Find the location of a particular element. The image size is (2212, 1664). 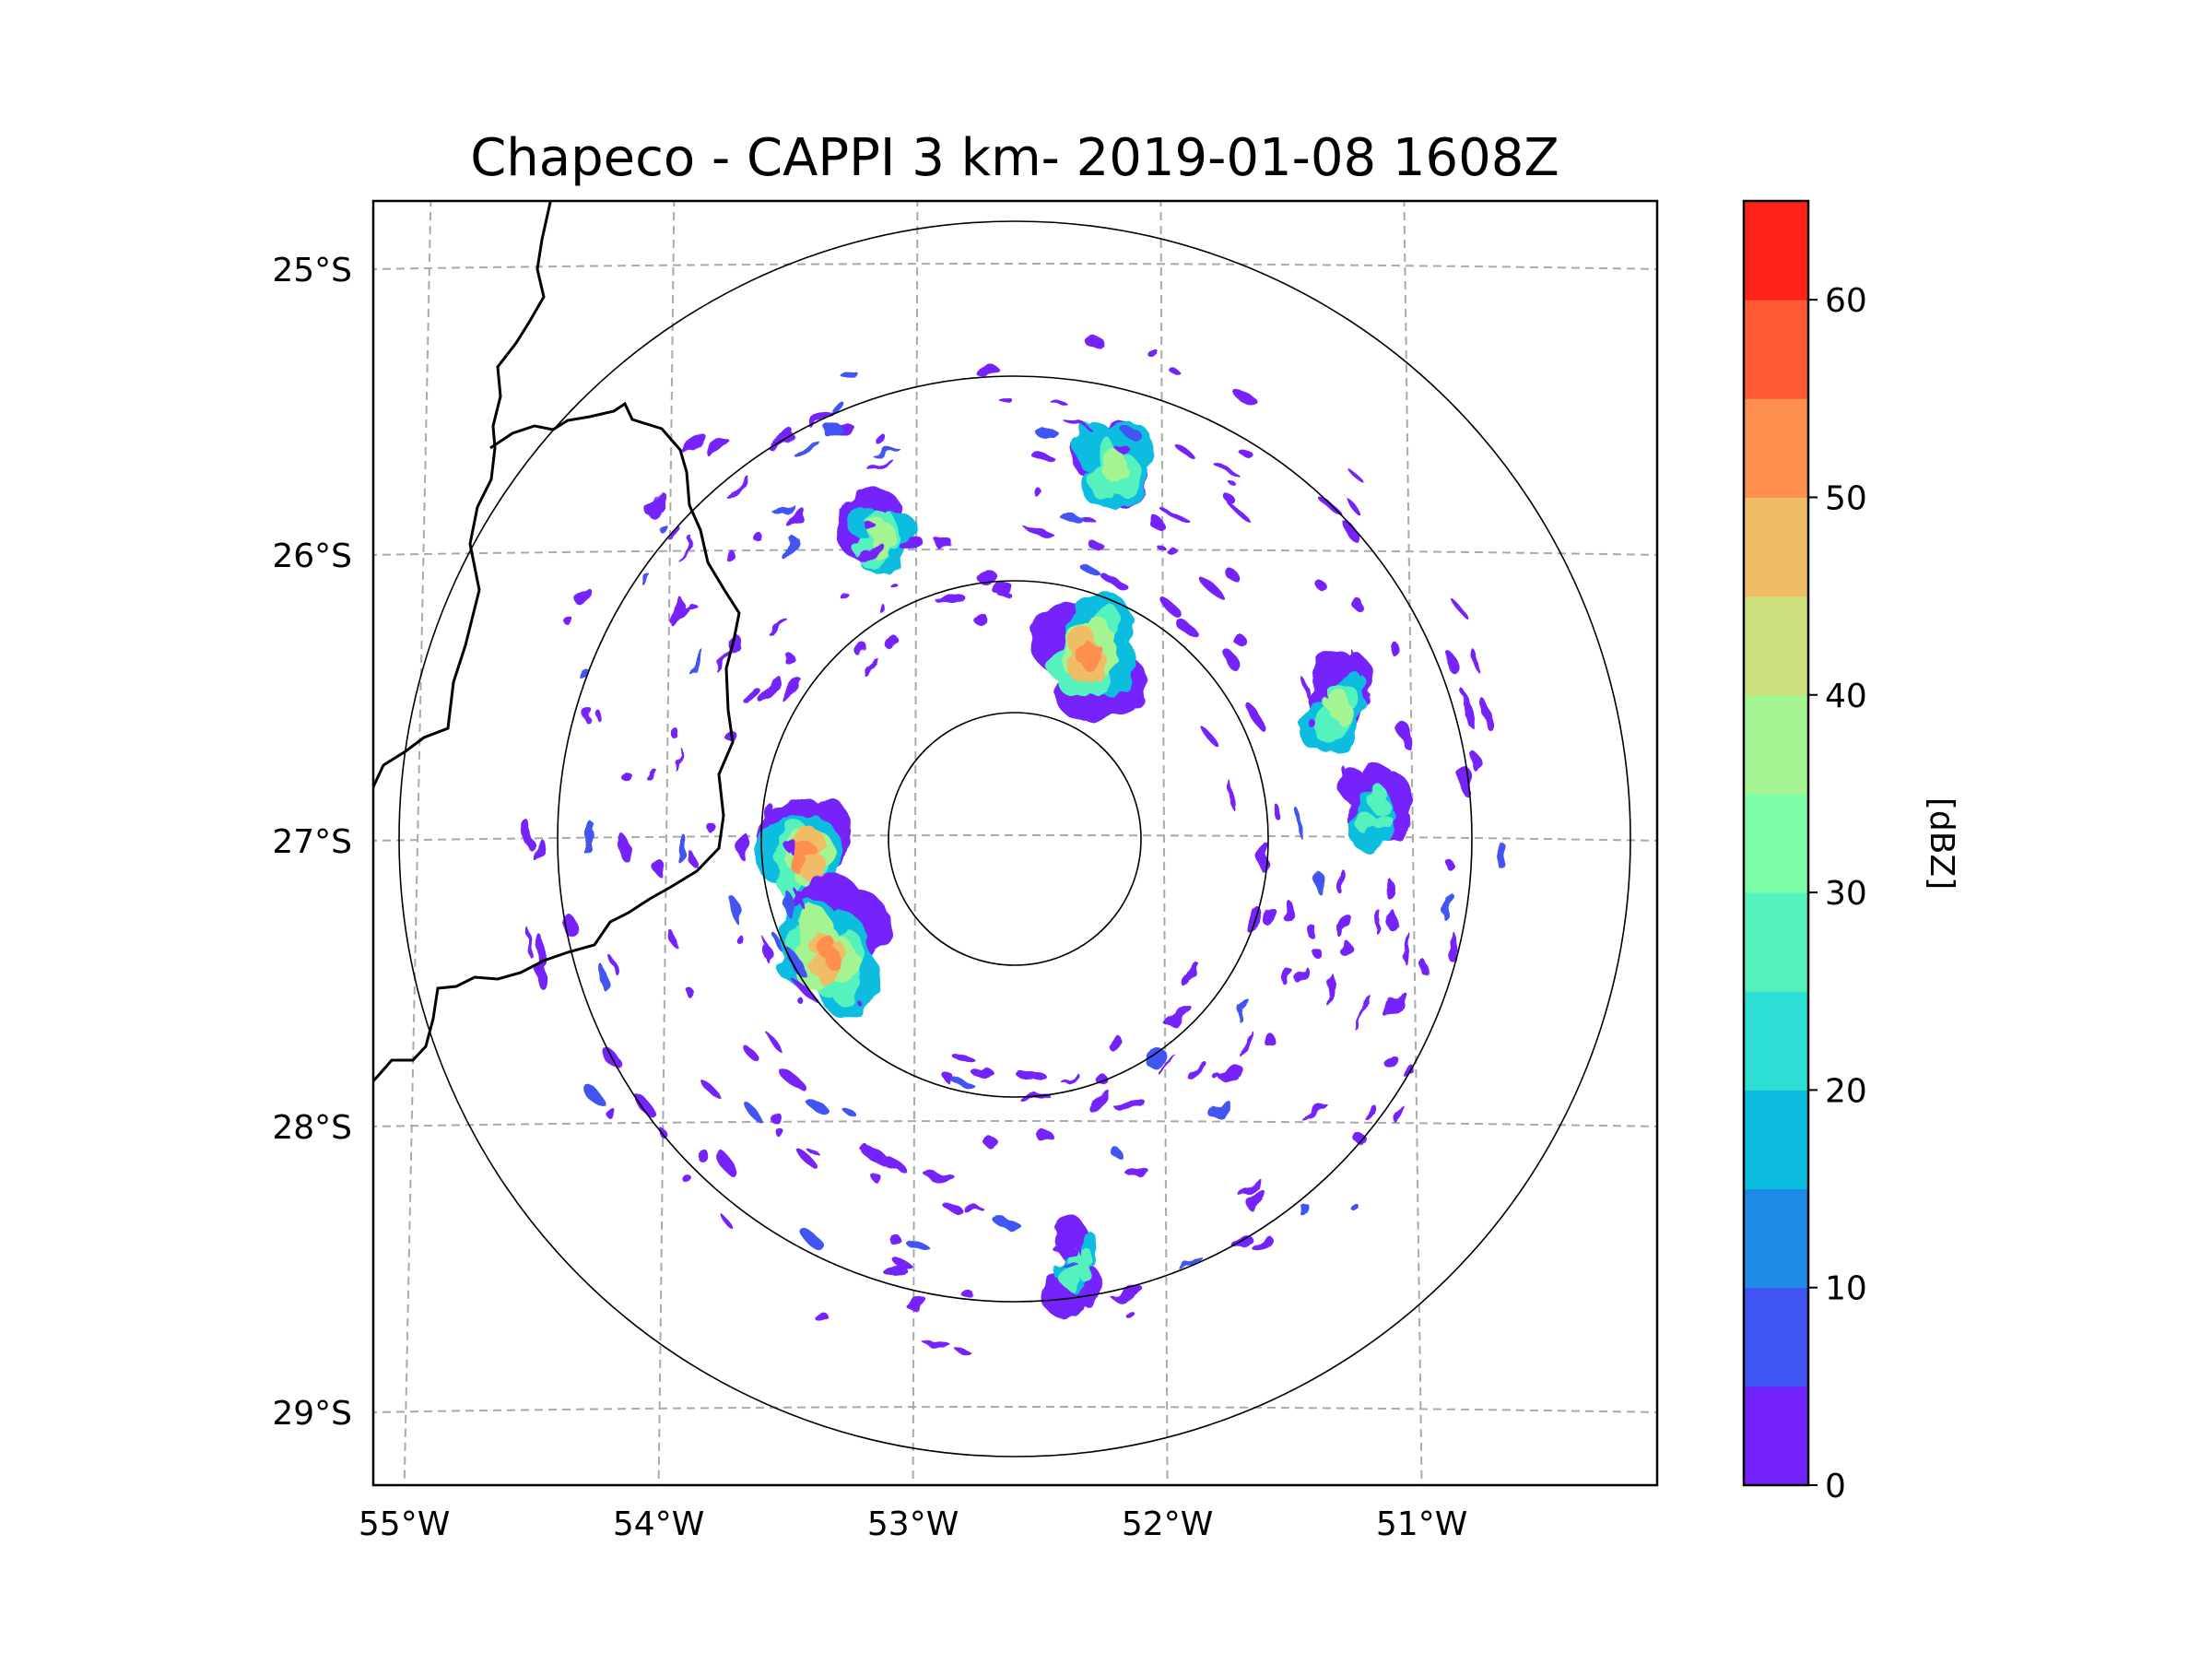

country-borders is located at coordinates (557, 642).